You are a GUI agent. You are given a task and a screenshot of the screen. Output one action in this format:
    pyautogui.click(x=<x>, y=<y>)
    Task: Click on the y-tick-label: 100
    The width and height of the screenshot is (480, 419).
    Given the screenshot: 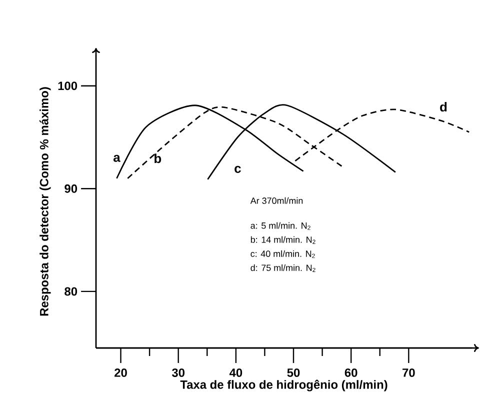 What is the action you would take?
    pyautogui.click(x=68, y=86)
    